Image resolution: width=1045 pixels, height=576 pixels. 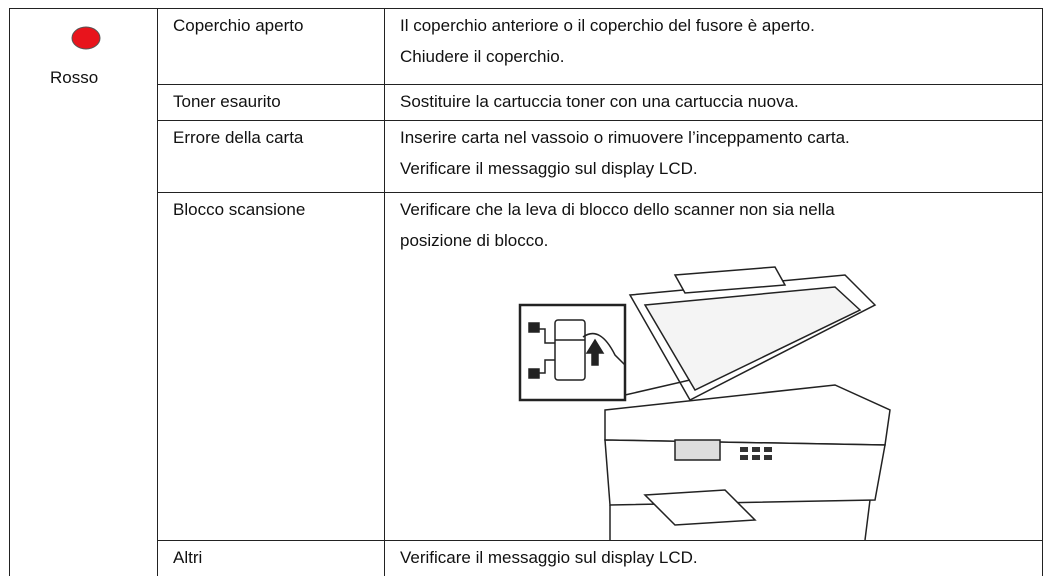 I want to click on cause-text: Blocco scansione, so click(x=239, y=209).